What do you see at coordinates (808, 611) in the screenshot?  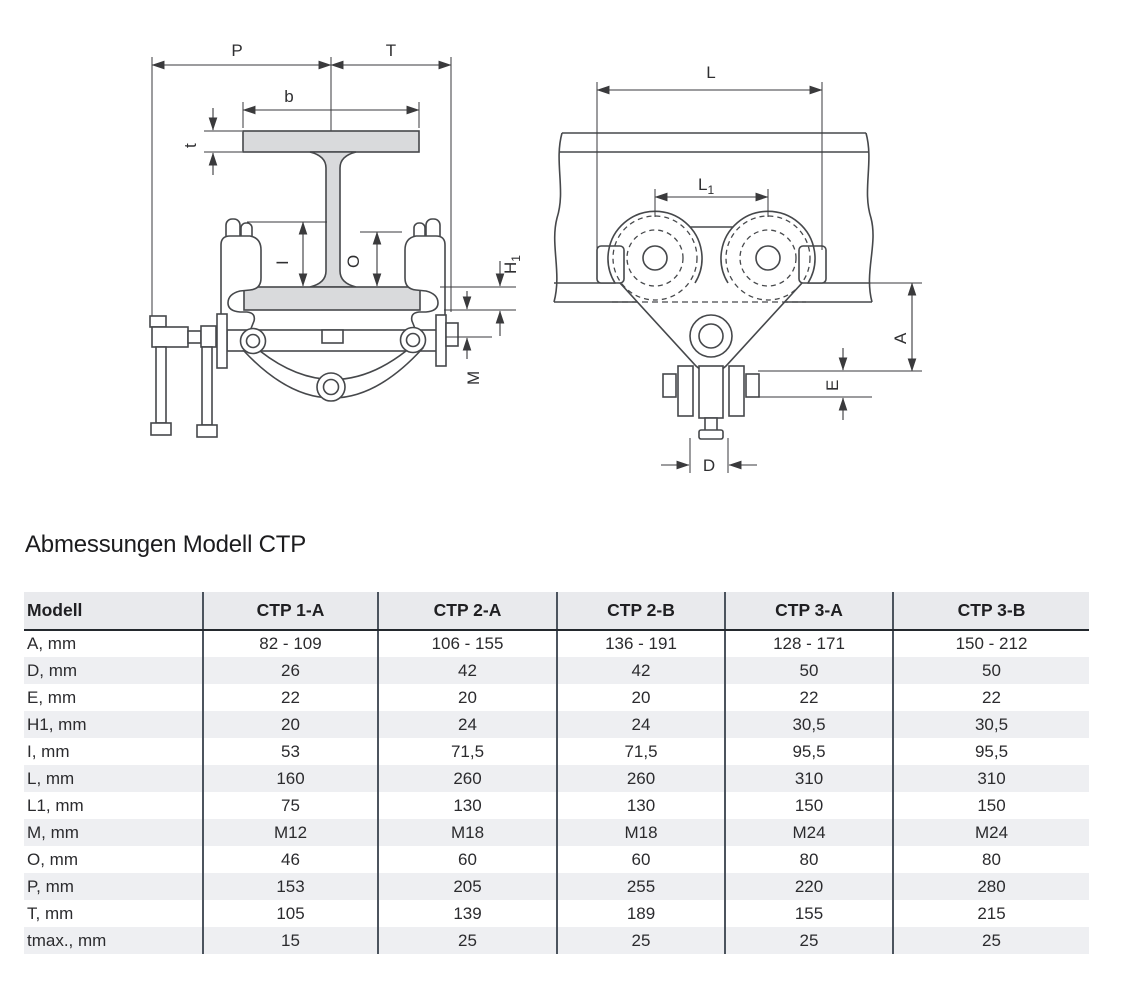 I see `column-header-ctp-3-a: CTP 3-A` at bounding box center [808, 611].